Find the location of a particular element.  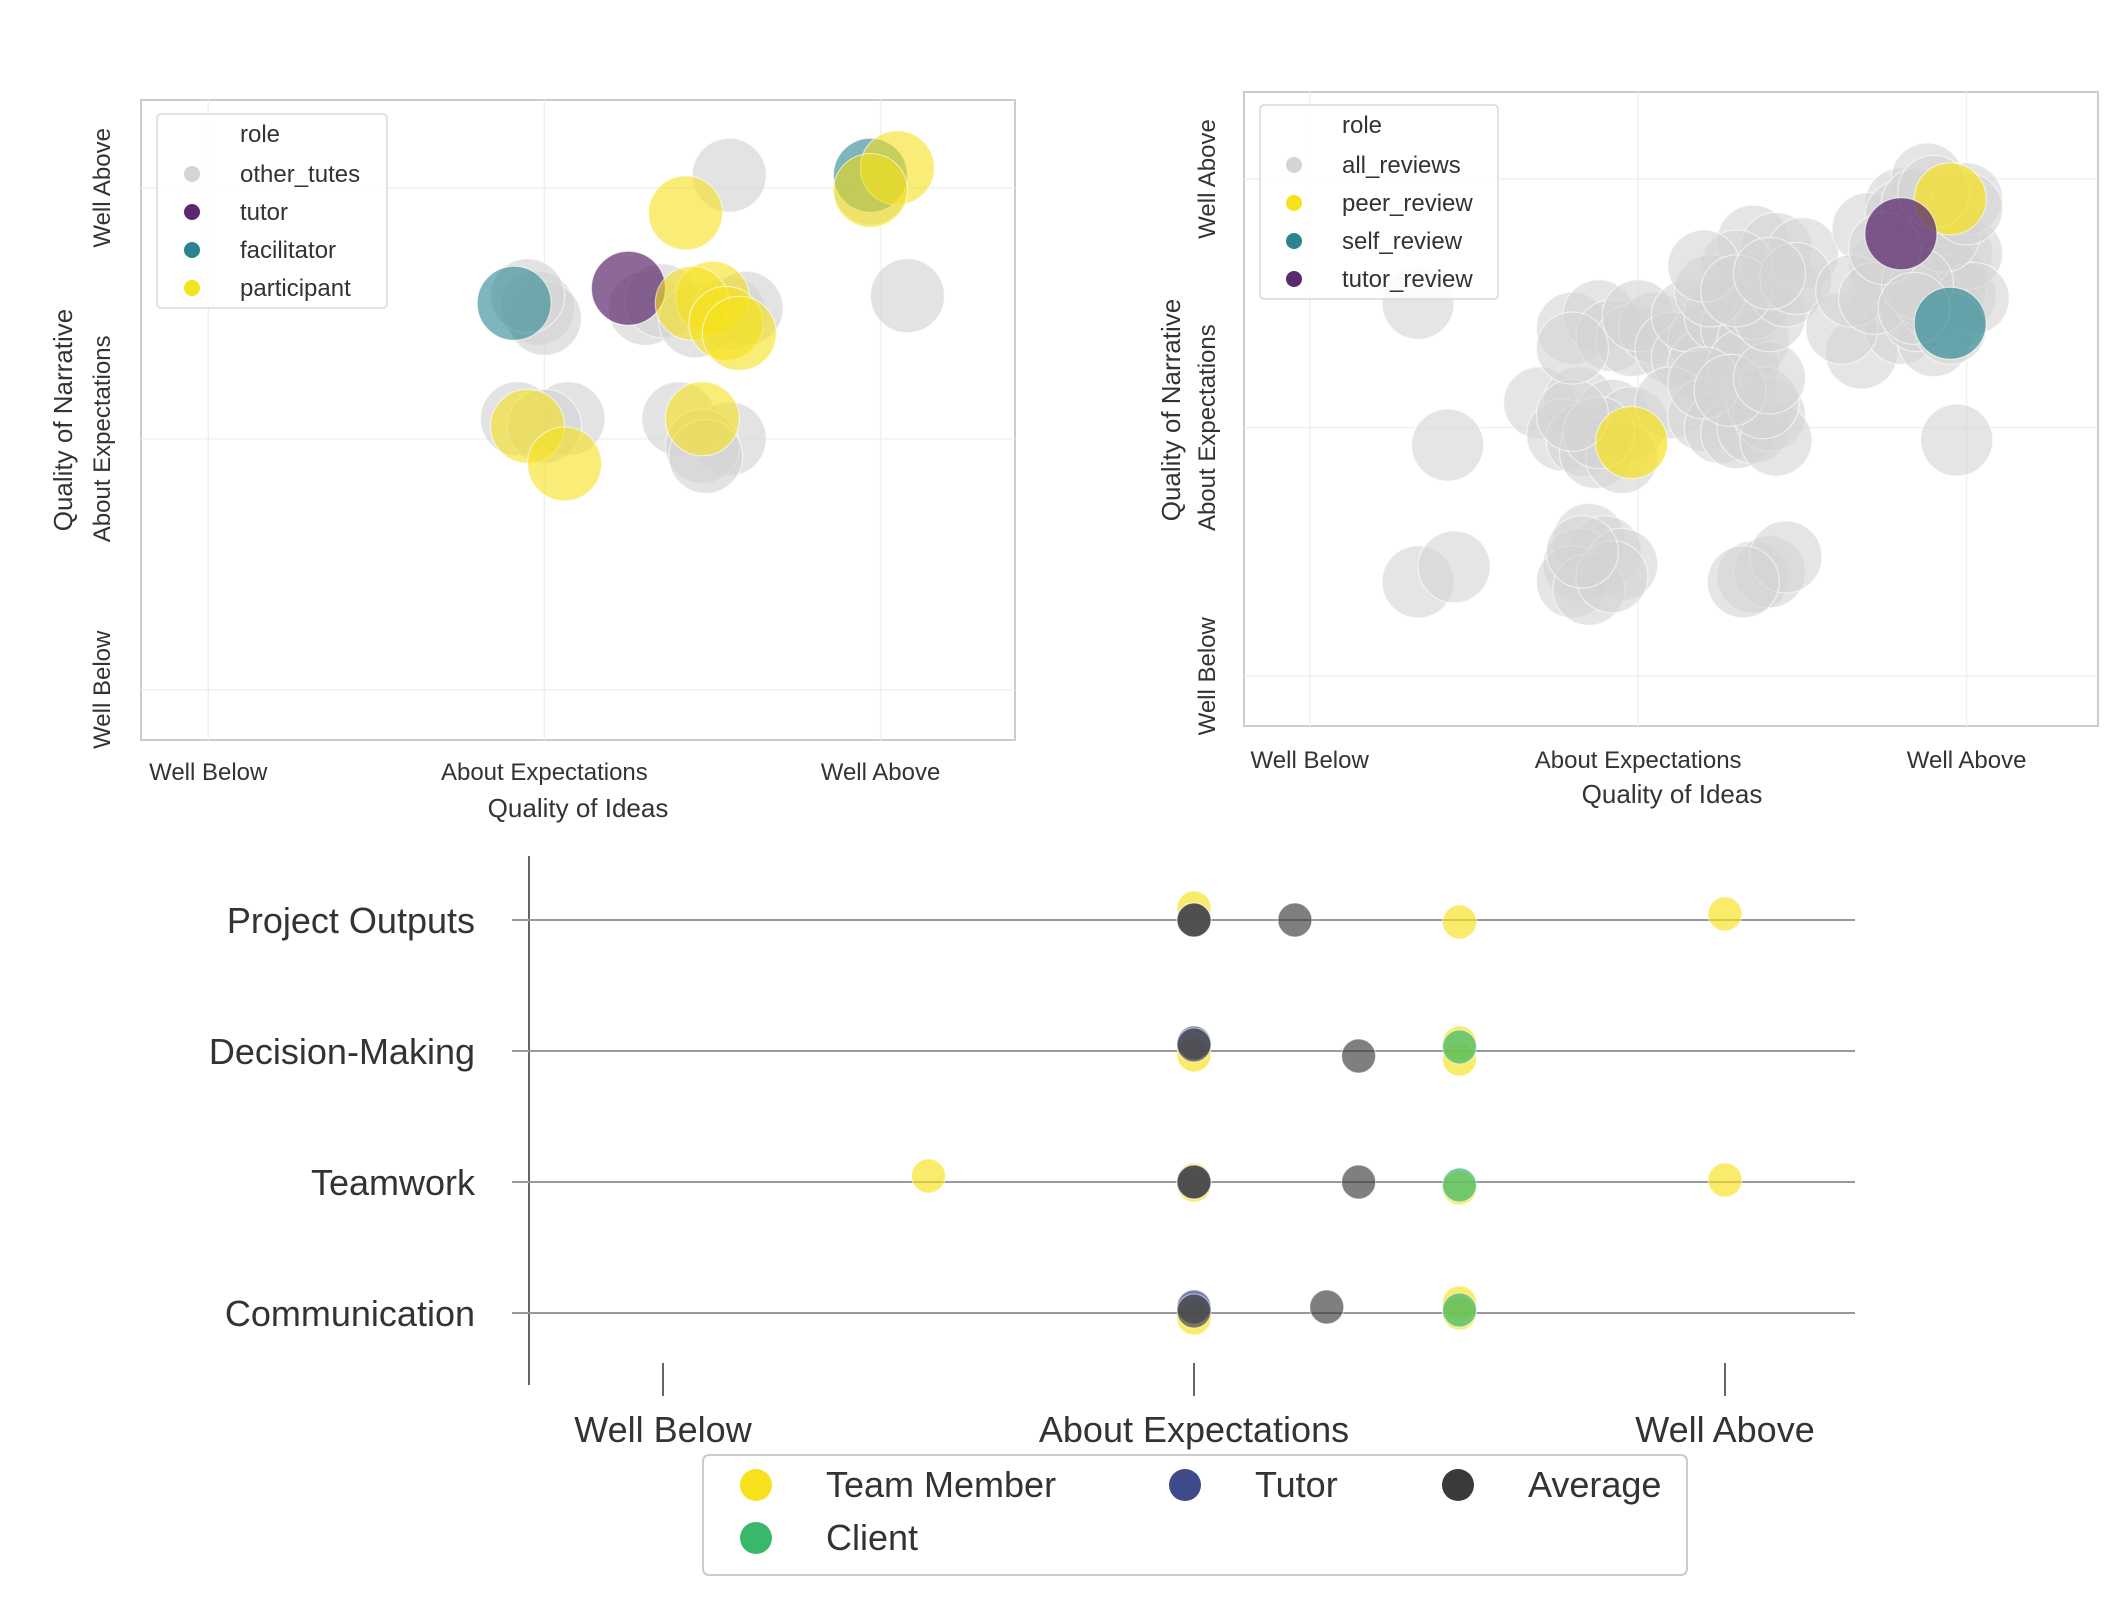

bottom-legend-label: Tutor is located at coordinates (1296, 1484).